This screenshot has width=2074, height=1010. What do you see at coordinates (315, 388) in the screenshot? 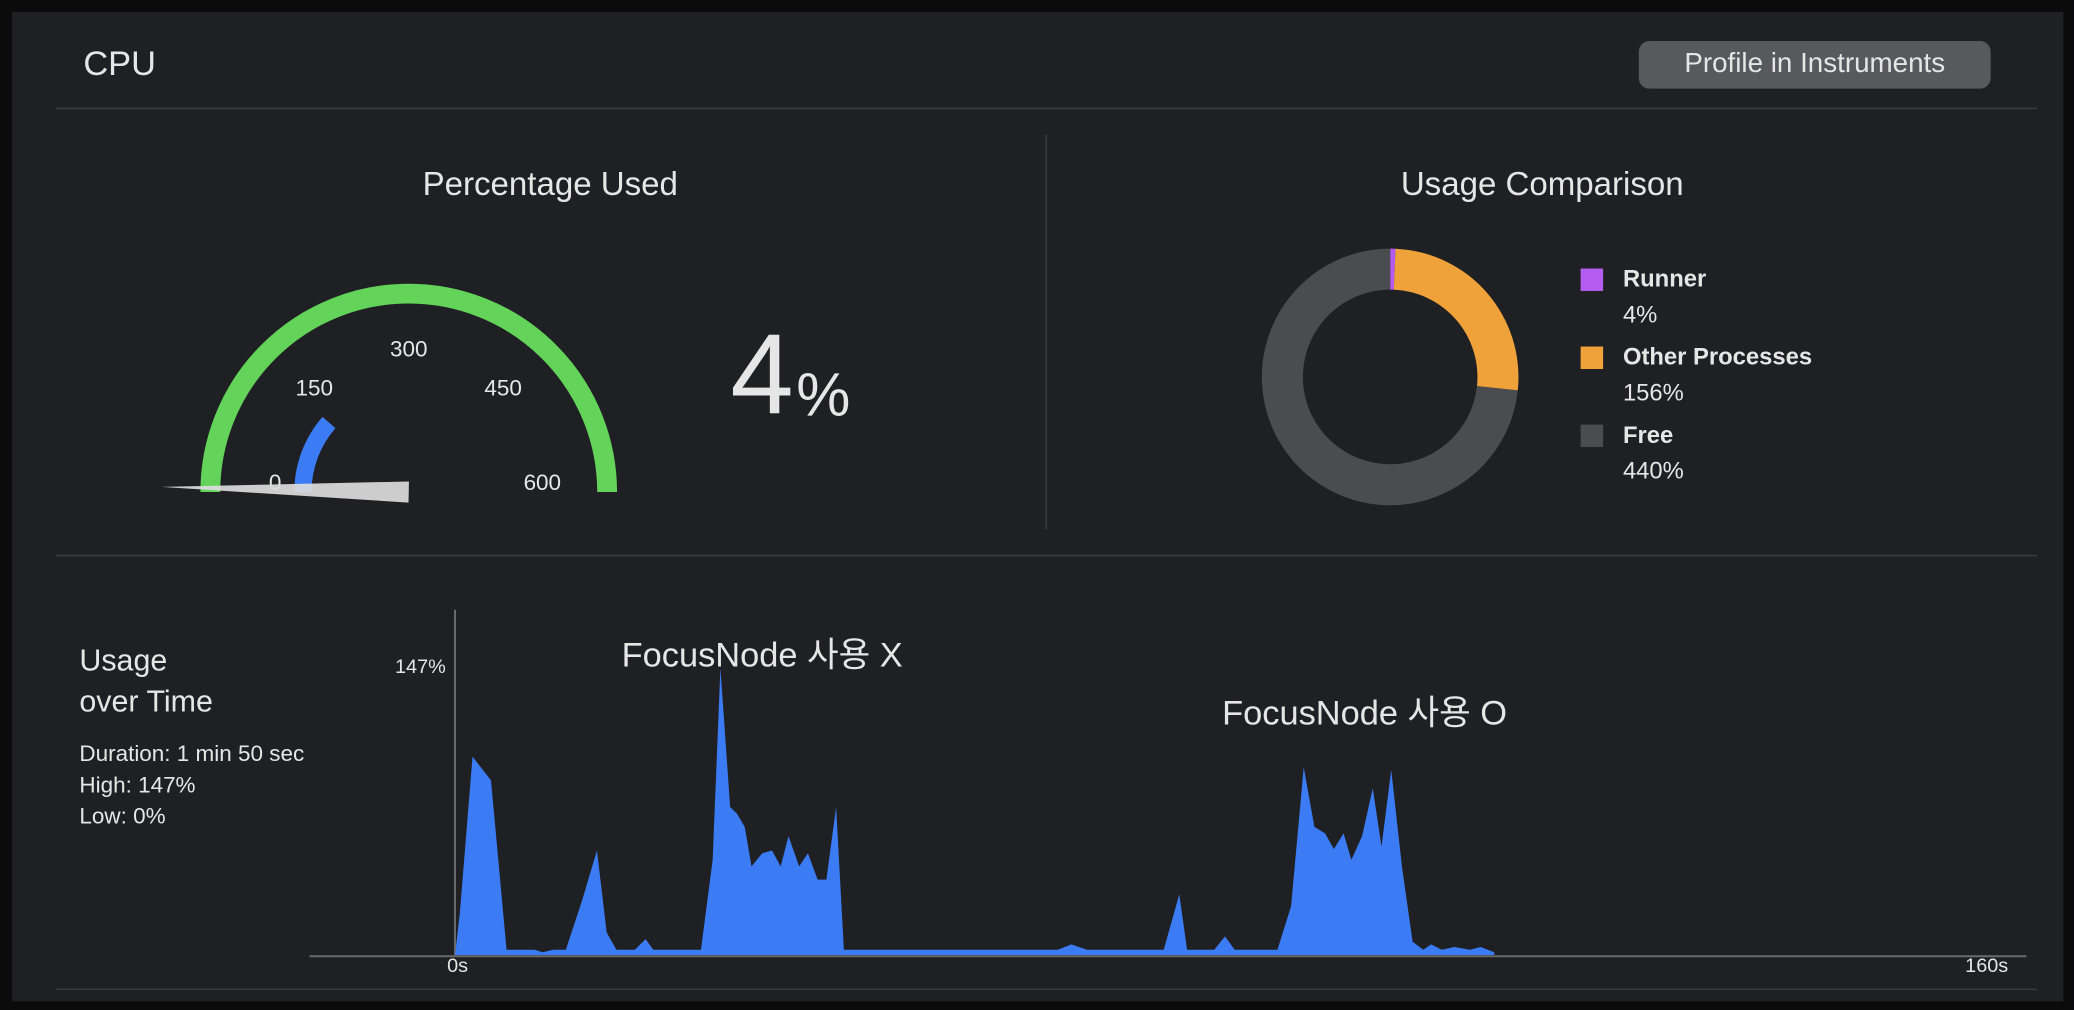
I see `gauge-tick-label: 150` at bounding box center [315, 388].